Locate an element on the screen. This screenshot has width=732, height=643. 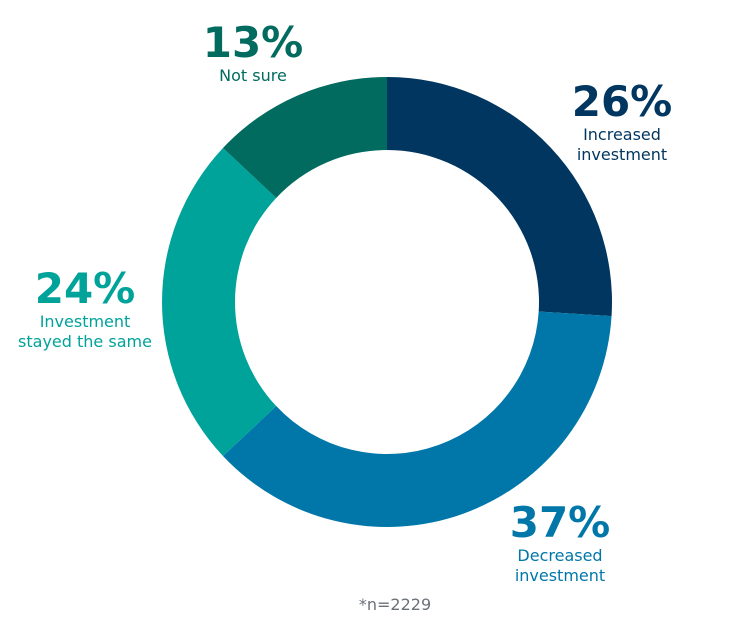
category-label-increased-line-2: investment is located at coordinates (622, 154).